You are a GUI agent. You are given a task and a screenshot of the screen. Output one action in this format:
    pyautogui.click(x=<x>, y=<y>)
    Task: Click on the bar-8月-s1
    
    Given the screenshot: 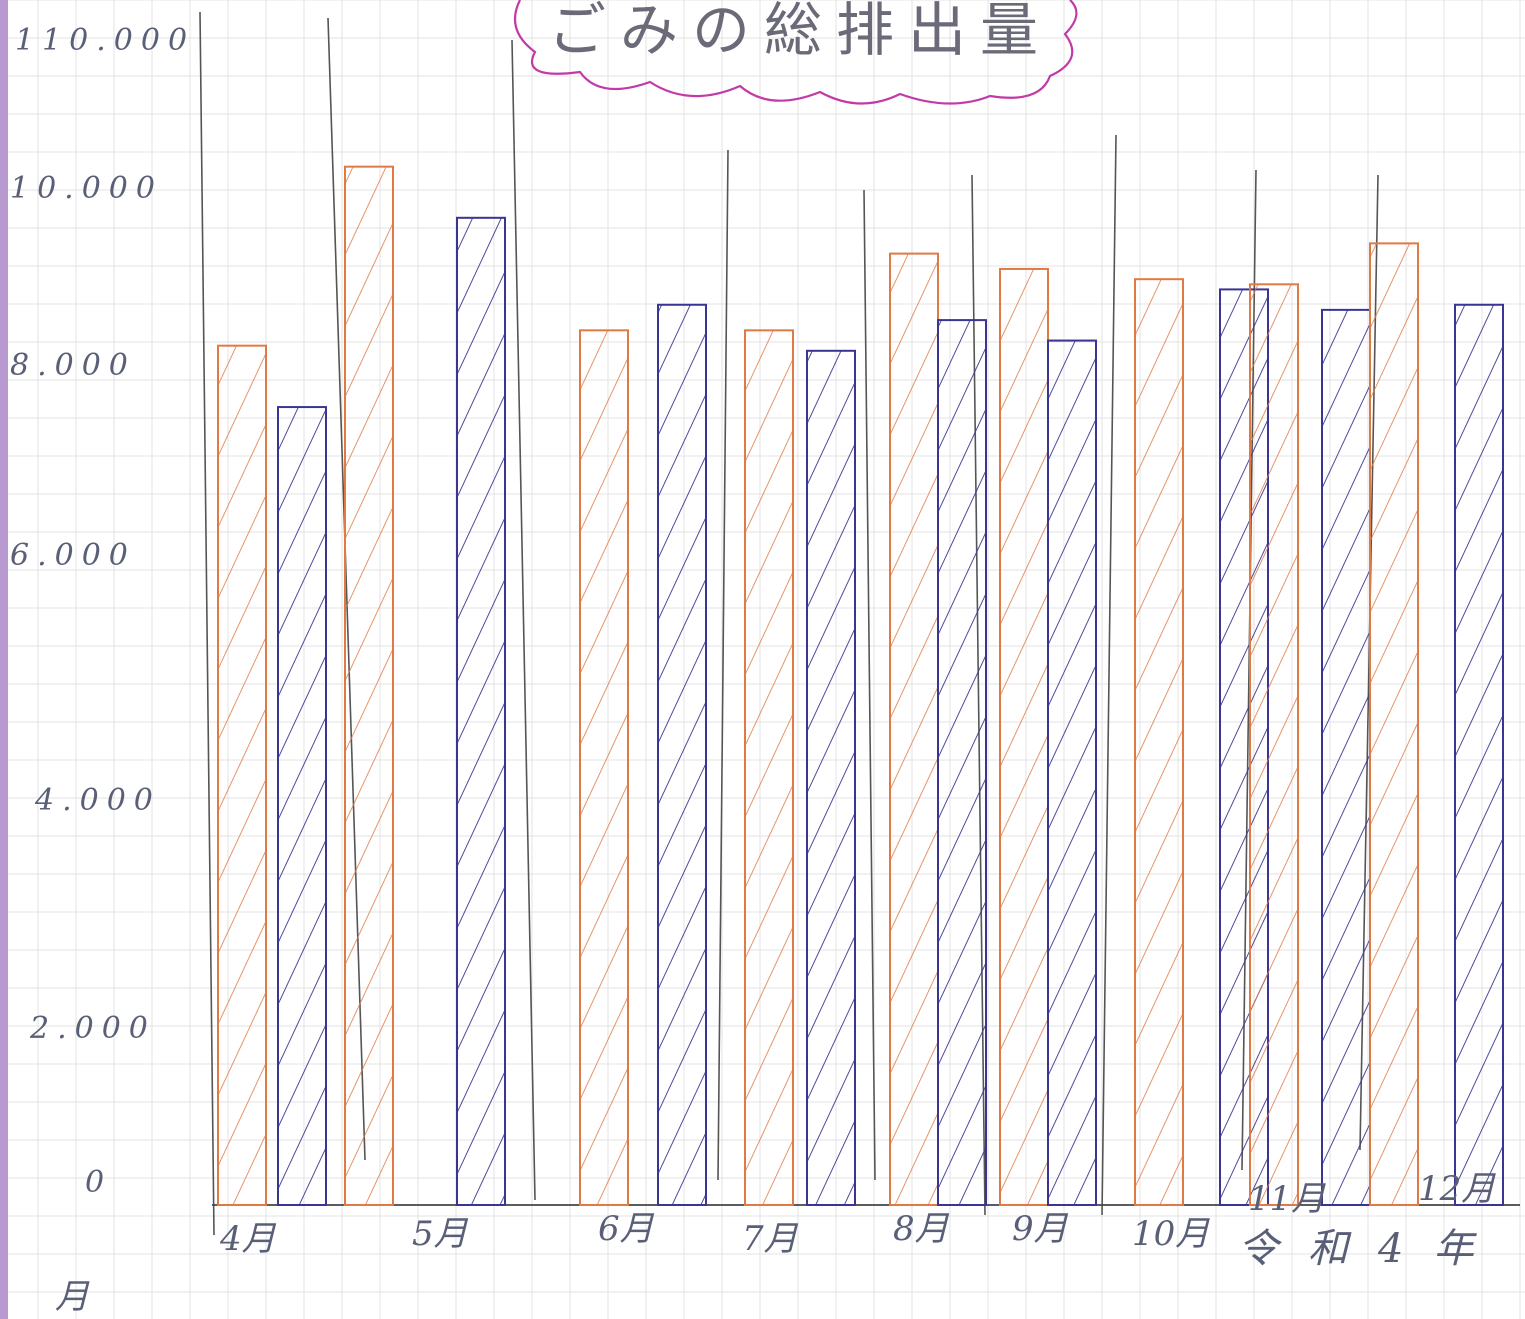 What is the action you would take?
    pyautogui.click(x=914, y=729)
    